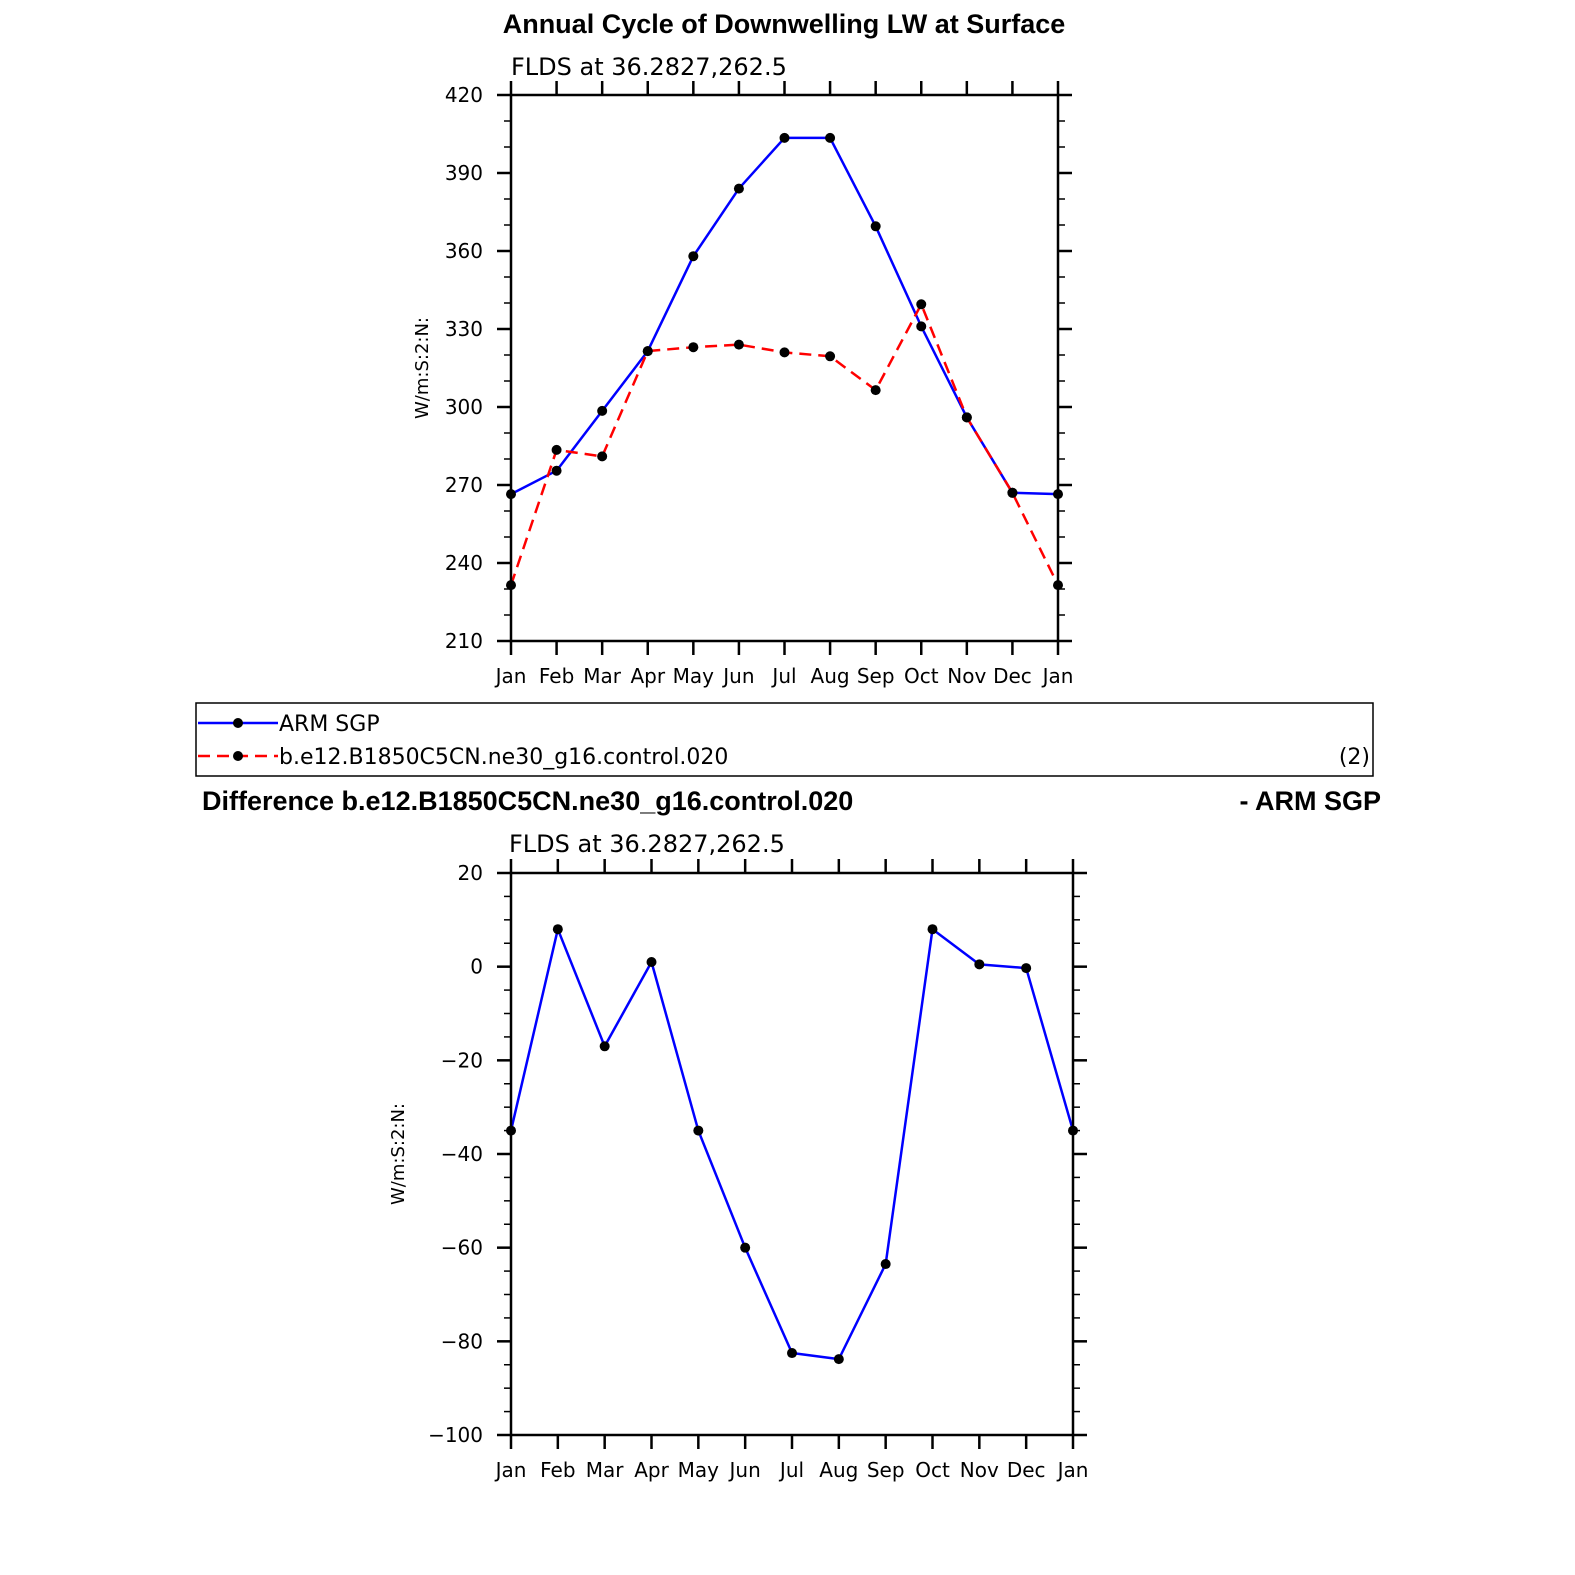  Describe the element at coordinates (455, 1435) in the screenshot. I see `y-tick-label: −100` at that location.